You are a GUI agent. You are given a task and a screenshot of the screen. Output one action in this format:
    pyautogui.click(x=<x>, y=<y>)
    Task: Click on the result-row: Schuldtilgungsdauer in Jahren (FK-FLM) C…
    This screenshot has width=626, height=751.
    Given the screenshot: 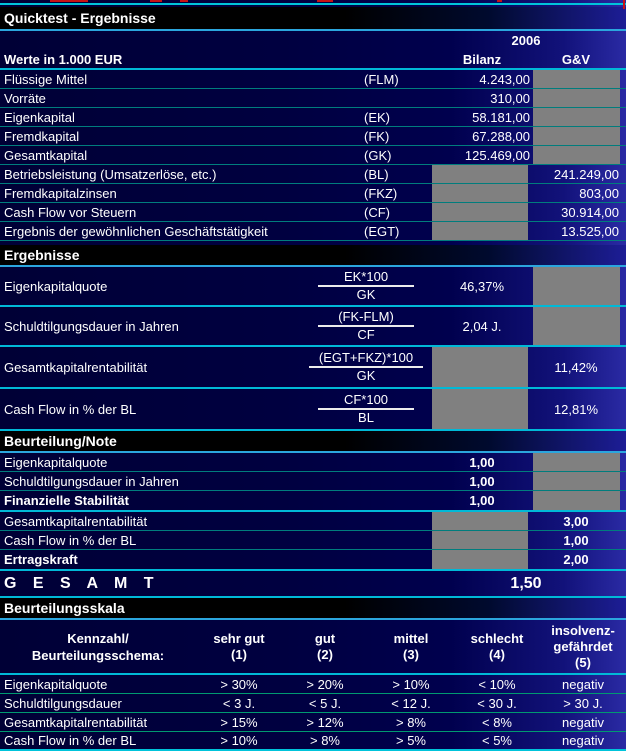 What is the action you would take?
    pyautogui.click(x=313, y=327)
    